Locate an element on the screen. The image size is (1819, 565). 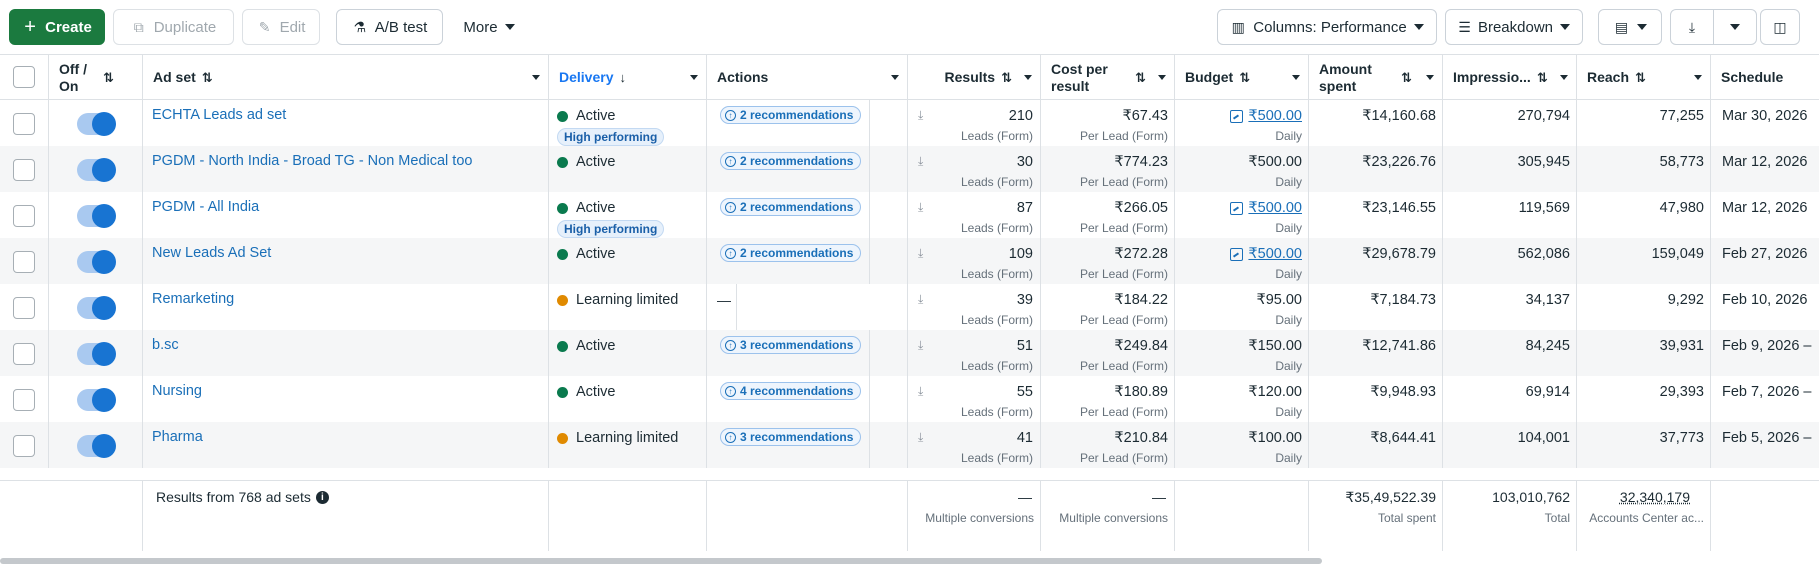
ad-set-name-link: ECHTA Leads ad set is located at coordinates (219, 115).